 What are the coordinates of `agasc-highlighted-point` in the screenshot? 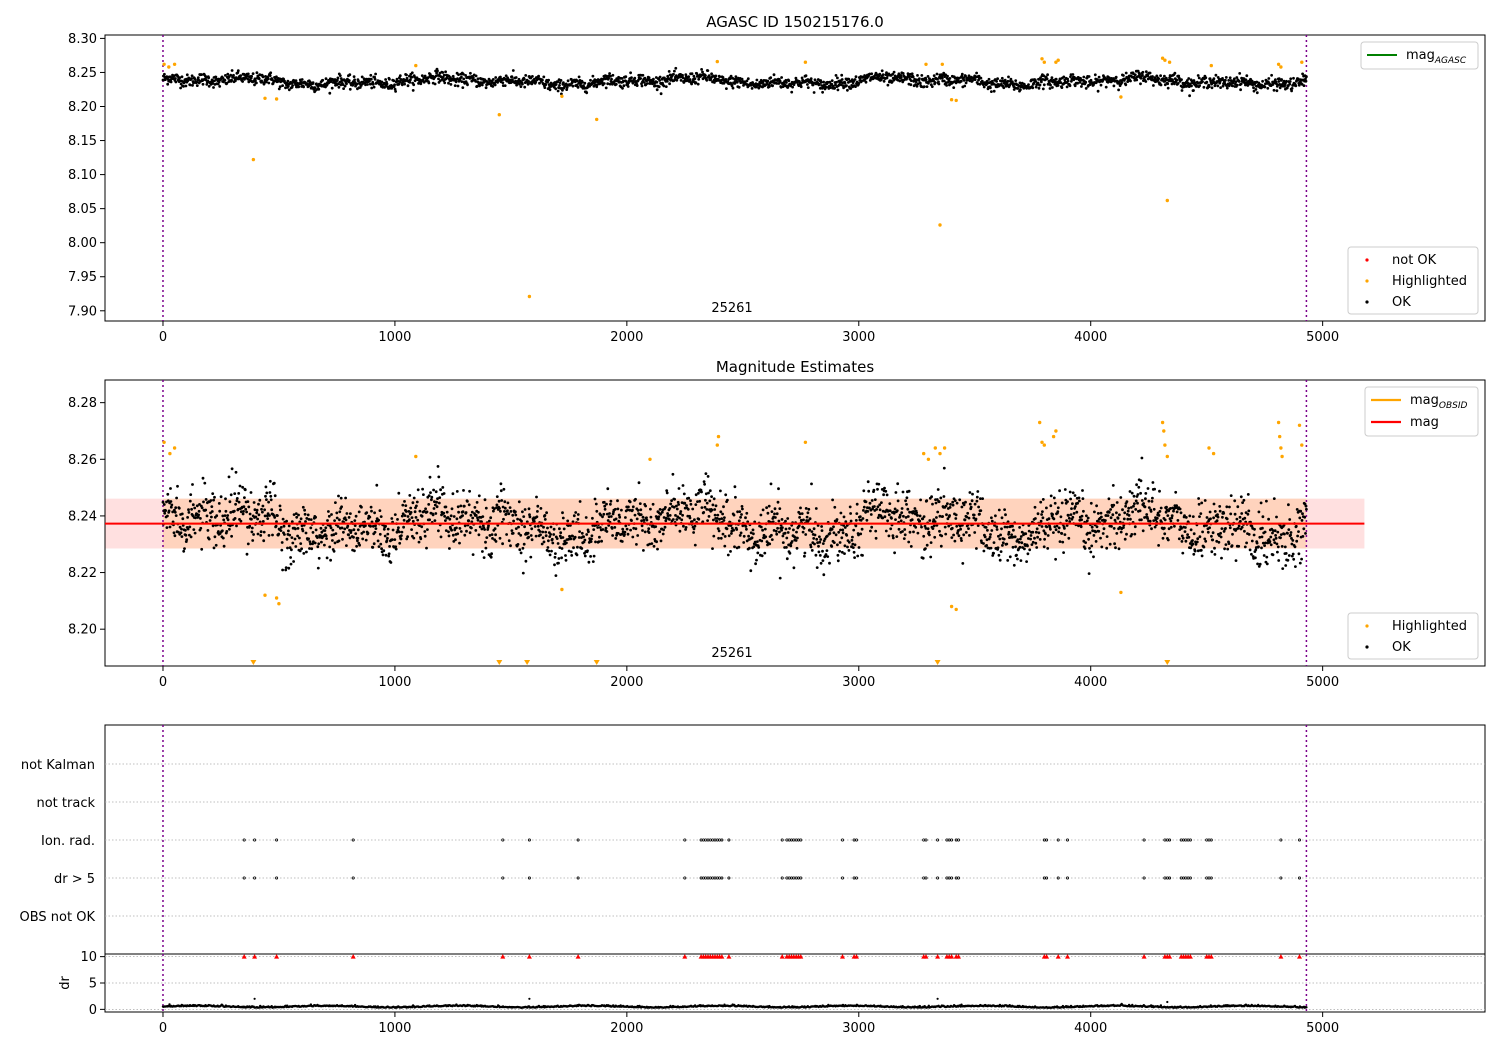 It's located at (276, 99).